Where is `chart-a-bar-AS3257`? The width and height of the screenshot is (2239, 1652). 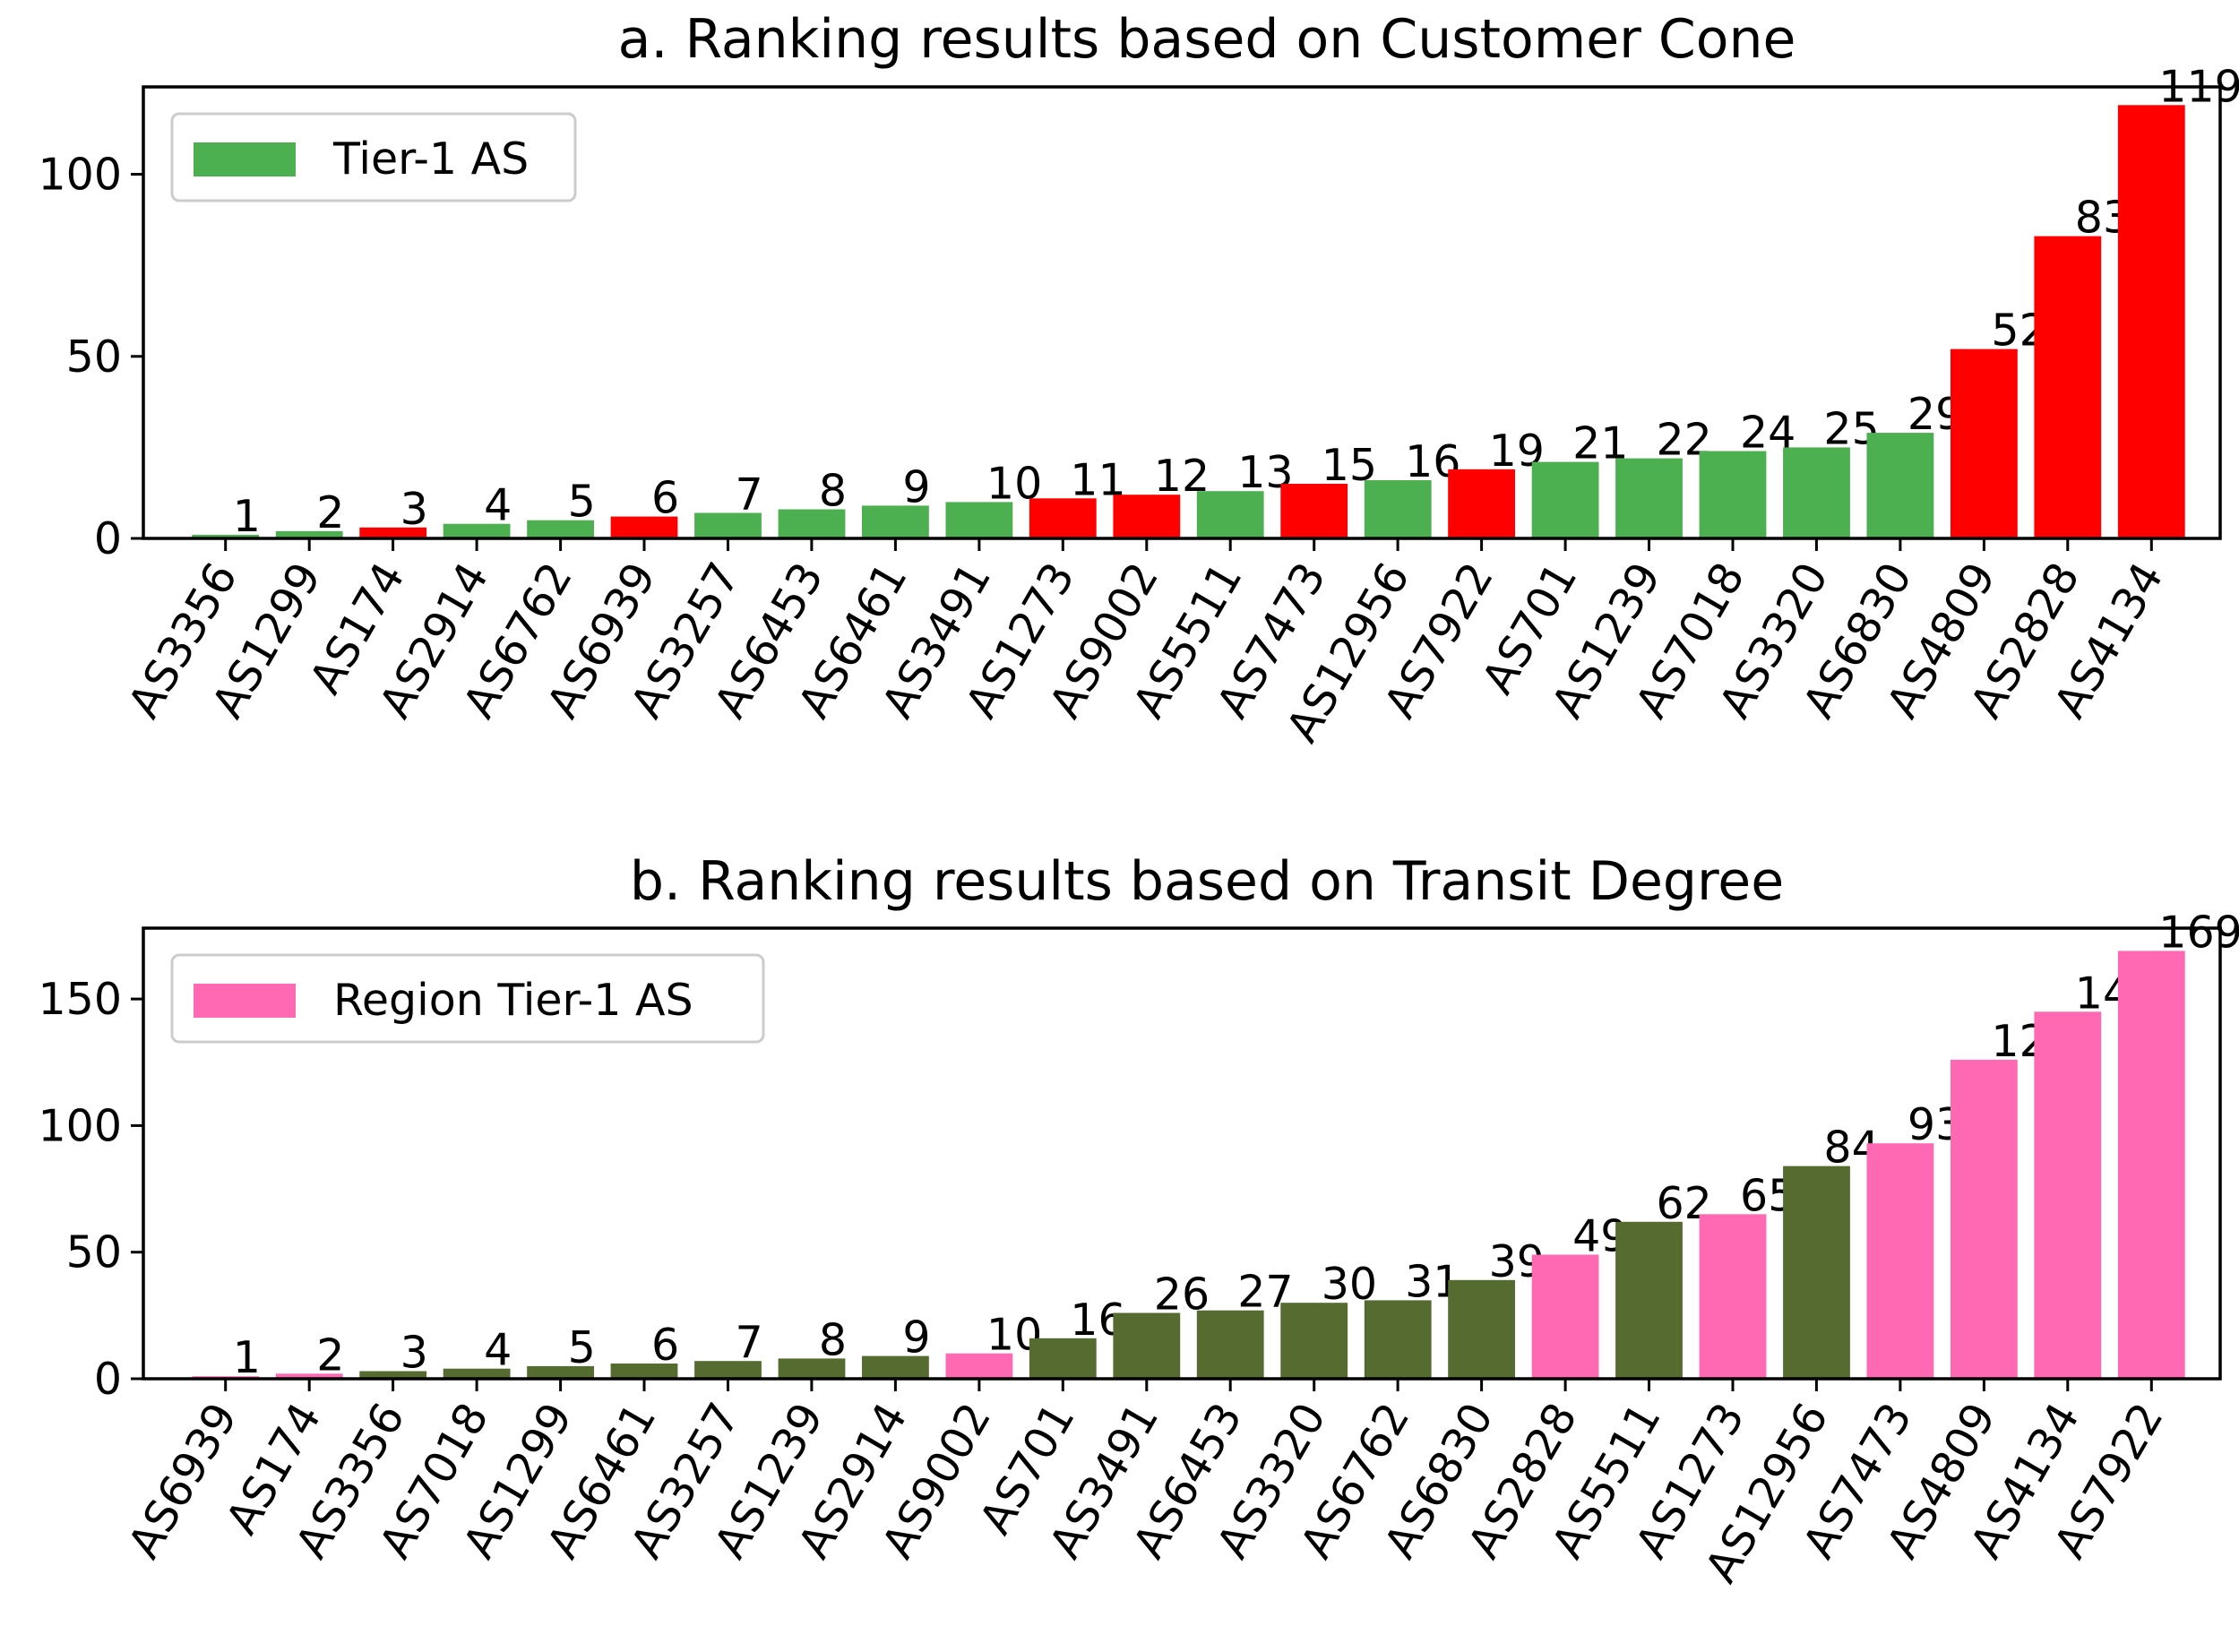
chart-a-bar-AS3257 is located at coordinates (728, 525).